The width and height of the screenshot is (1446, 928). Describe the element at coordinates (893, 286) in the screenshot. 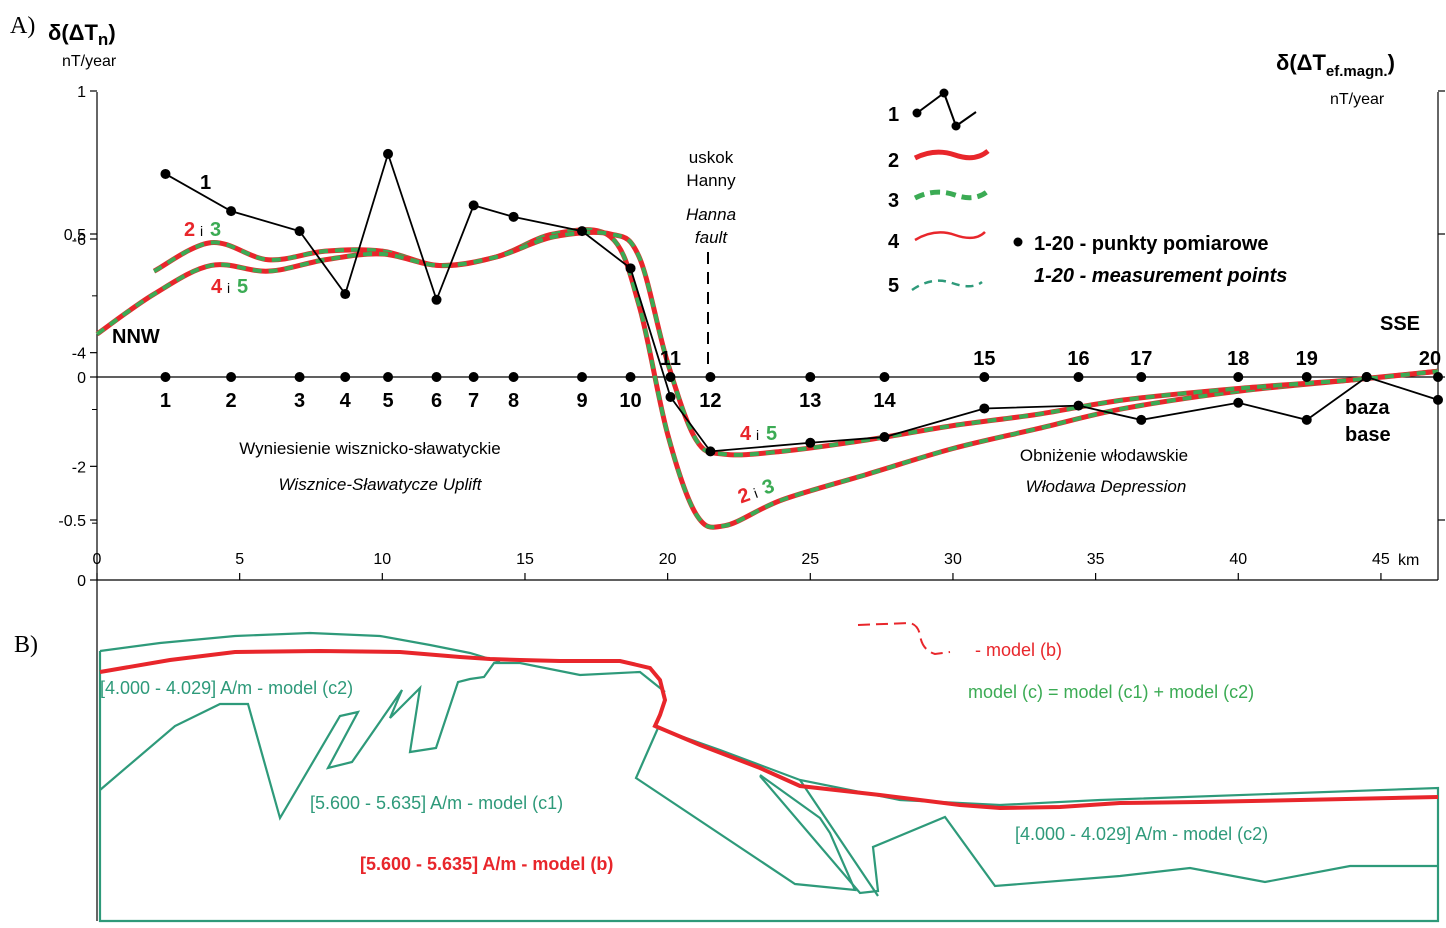

I see `legend-label-5: 5` at that location.